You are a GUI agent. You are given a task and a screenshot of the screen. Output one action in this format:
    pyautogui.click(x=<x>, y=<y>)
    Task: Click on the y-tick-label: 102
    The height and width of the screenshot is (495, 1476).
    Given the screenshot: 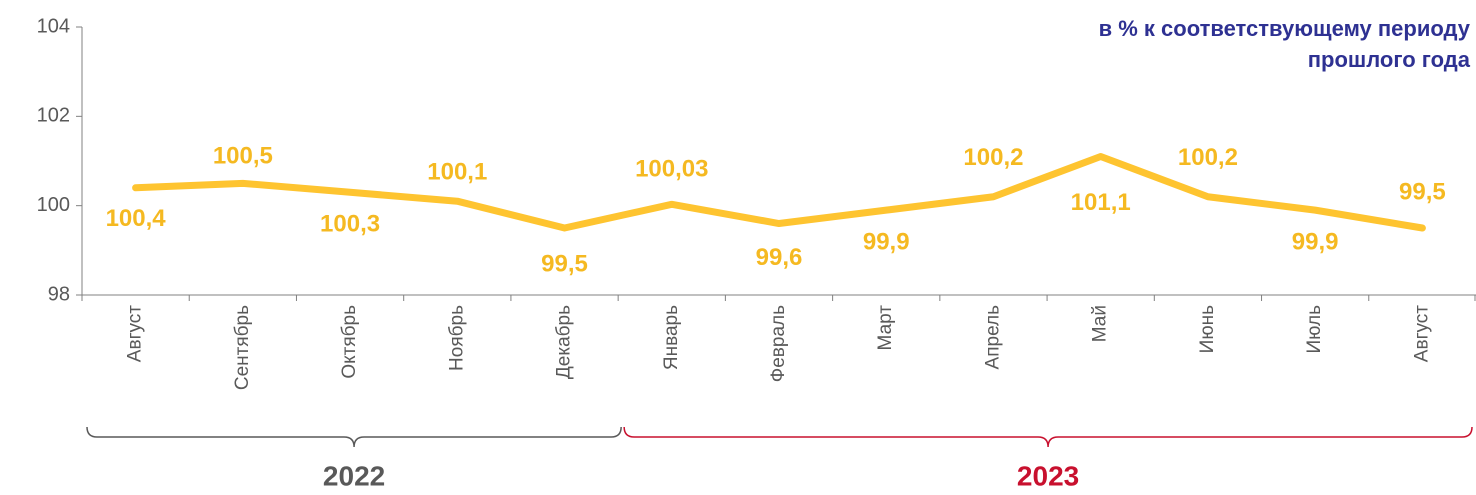 What is the action you would take?
    pyautogui.click(x=53, y=116)
    